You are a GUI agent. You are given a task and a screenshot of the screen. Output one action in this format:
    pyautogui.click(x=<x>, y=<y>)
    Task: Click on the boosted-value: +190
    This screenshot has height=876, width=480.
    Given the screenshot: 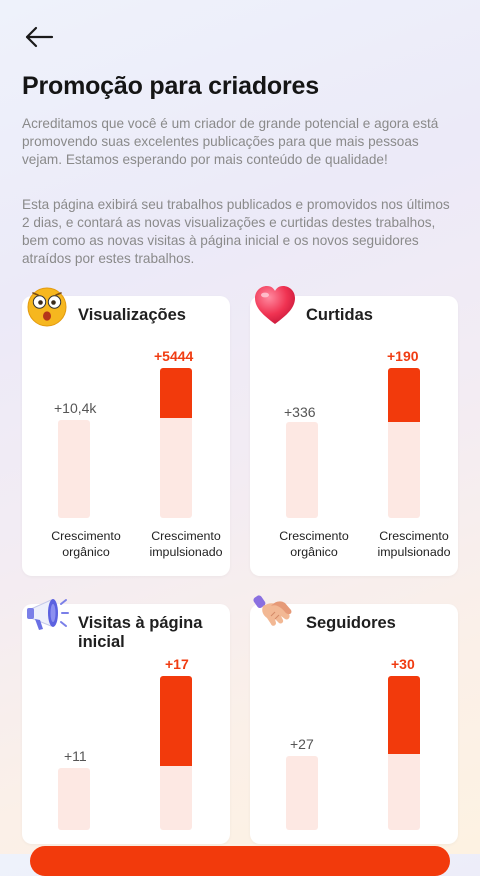 What is the action you would take?
    pyautogui.click(x=403, y=356)
    